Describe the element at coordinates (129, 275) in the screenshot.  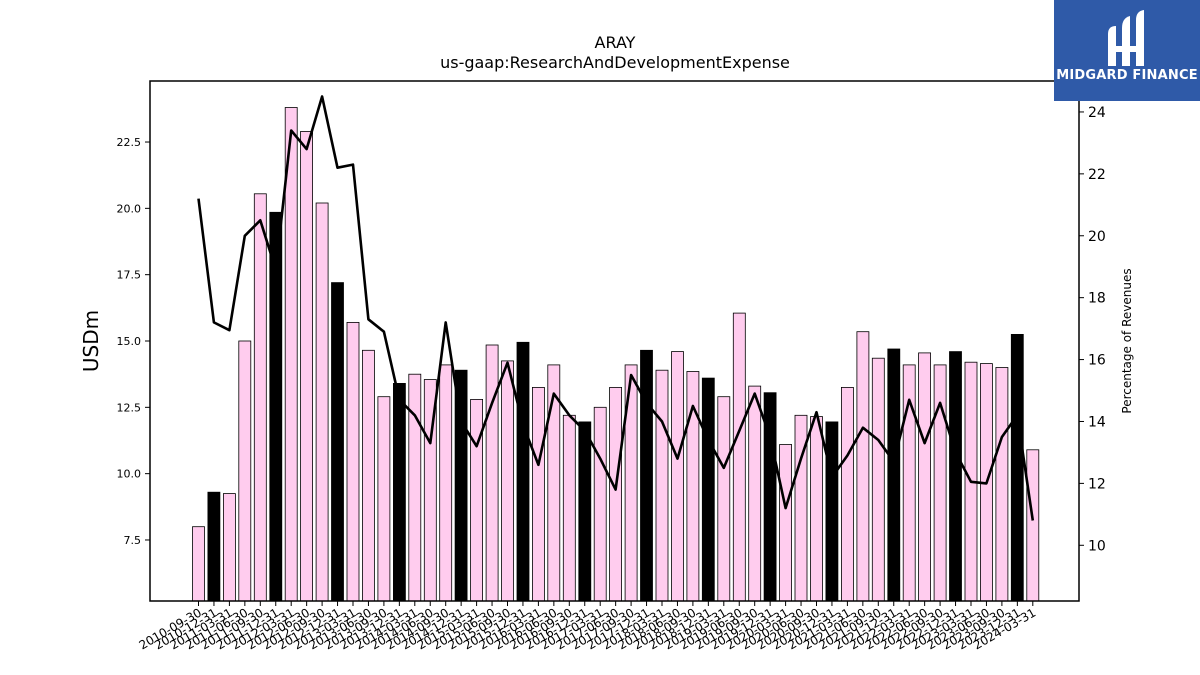
I see `y-tick-label: 17.5` at that location.